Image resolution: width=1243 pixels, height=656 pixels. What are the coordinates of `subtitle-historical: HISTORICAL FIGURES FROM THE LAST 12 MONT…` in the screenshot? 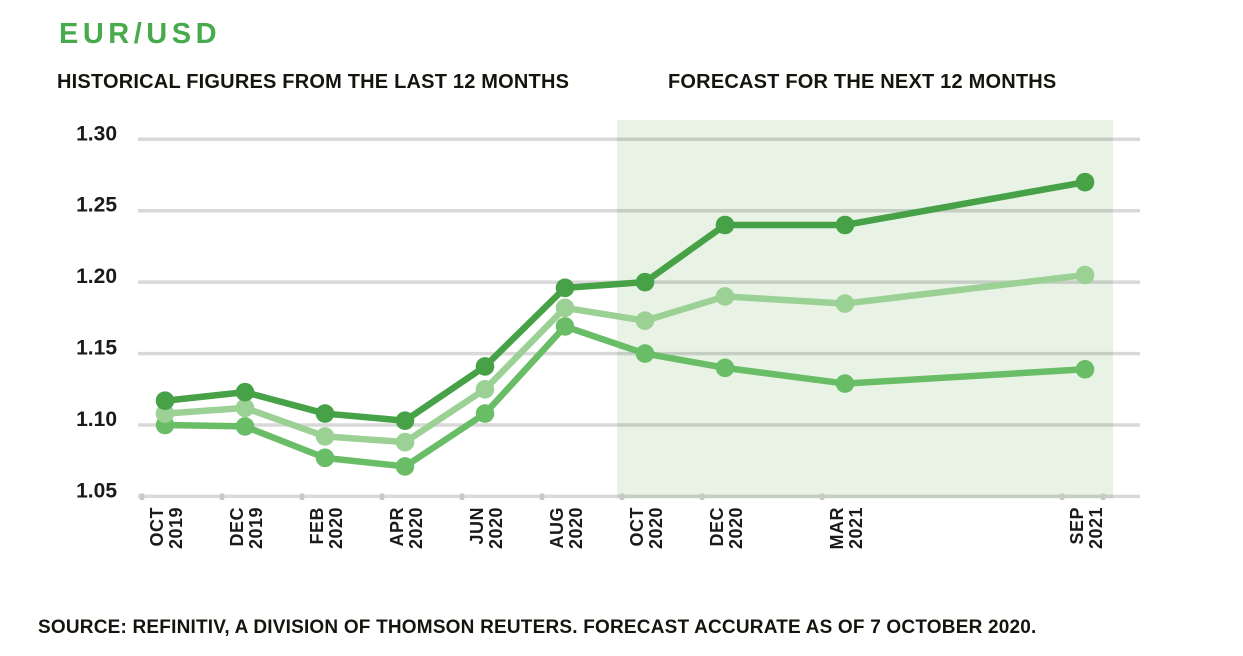 It's located at (313, 82).